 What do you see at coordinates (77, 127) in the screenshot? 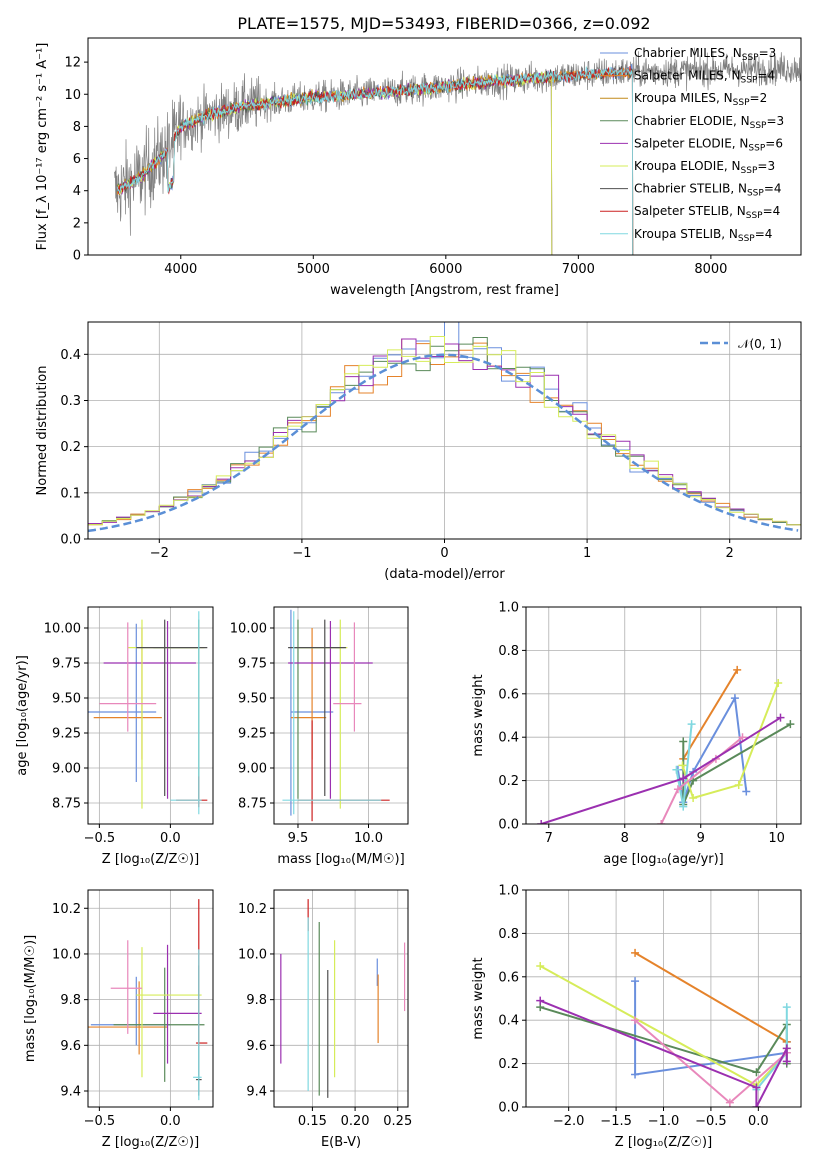
I see `y-tick-label: 8` at bounding box center [77, 127].